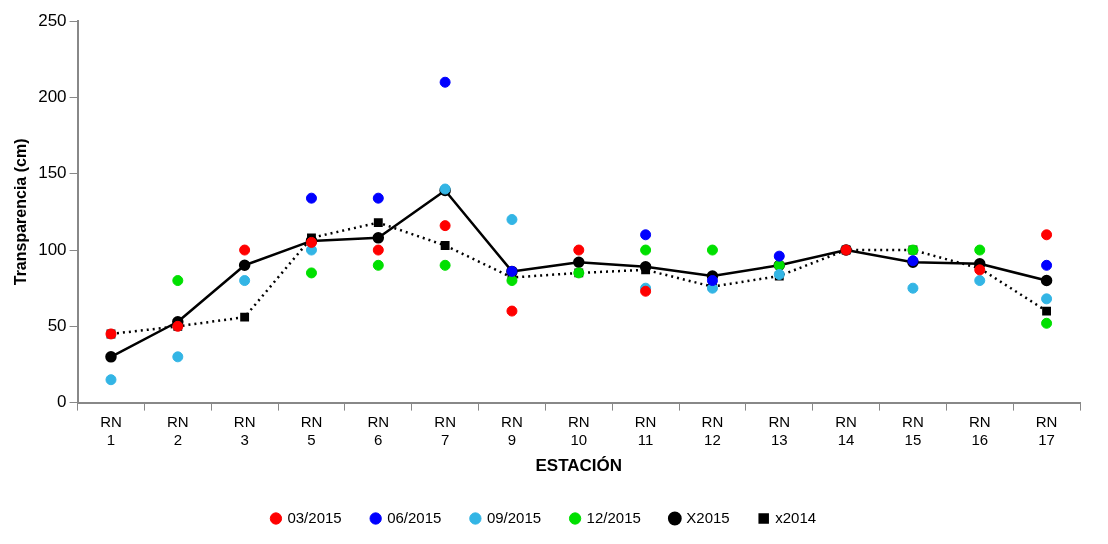  I want to click on y-tick-label: 200, so click(52, 97).